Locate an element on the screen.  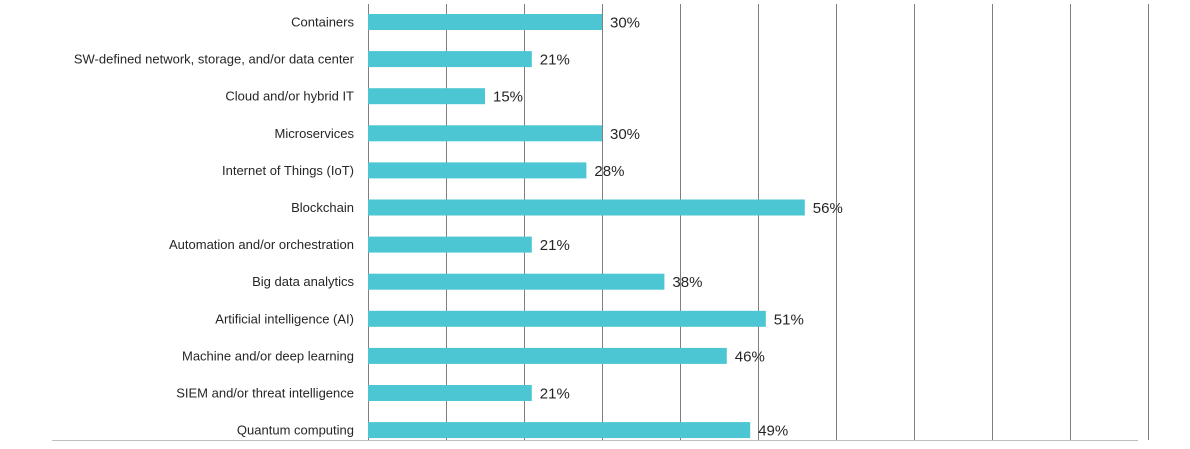
category-label: Containers is located at coordinates (322, 22).